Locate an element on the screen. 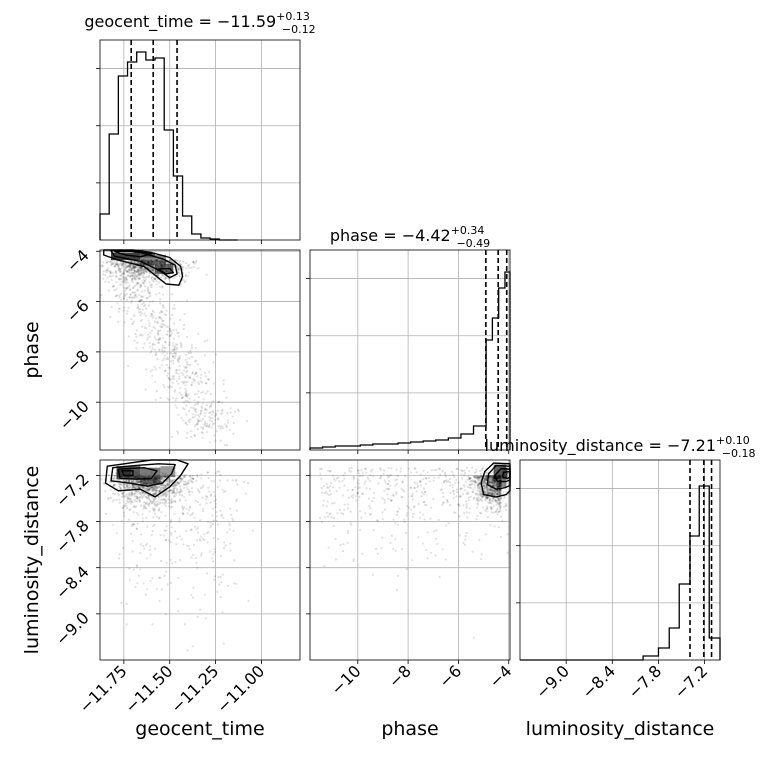 The image size is (760, 760). x-tick-label: −6 is located at coordinates (450, 676).